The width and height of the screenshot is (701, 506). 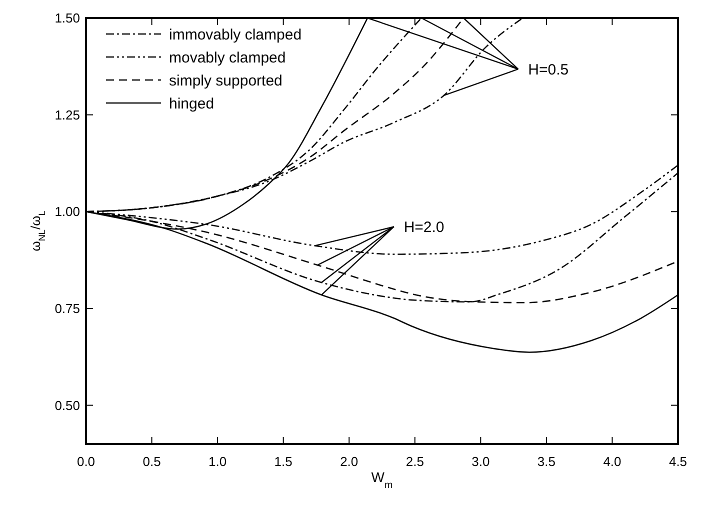 What do you see at coordinates (678, 461) in the screenshot?
I see `x-tick-label: 4.5` at bounding box center [678, 461].